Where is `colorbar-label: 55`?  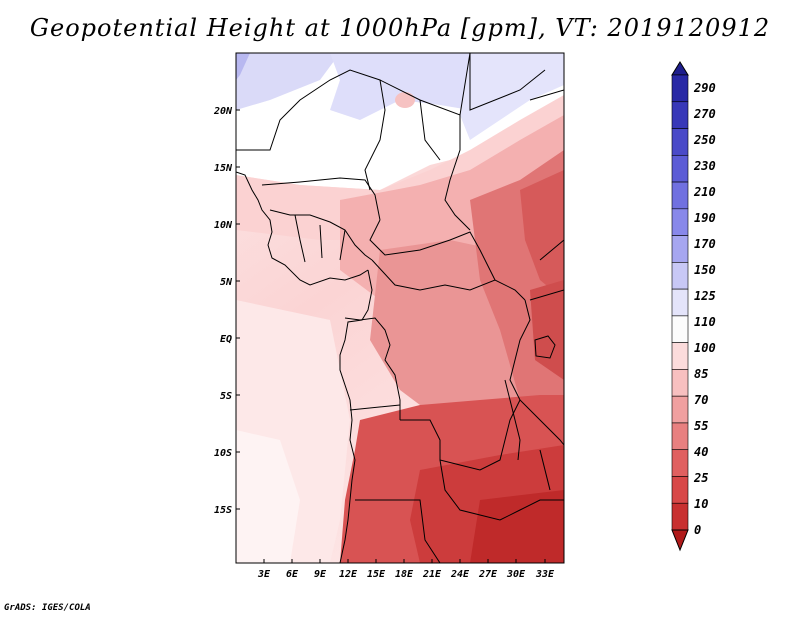 colorbar-label: 55 is located at coordinates (701, 426).